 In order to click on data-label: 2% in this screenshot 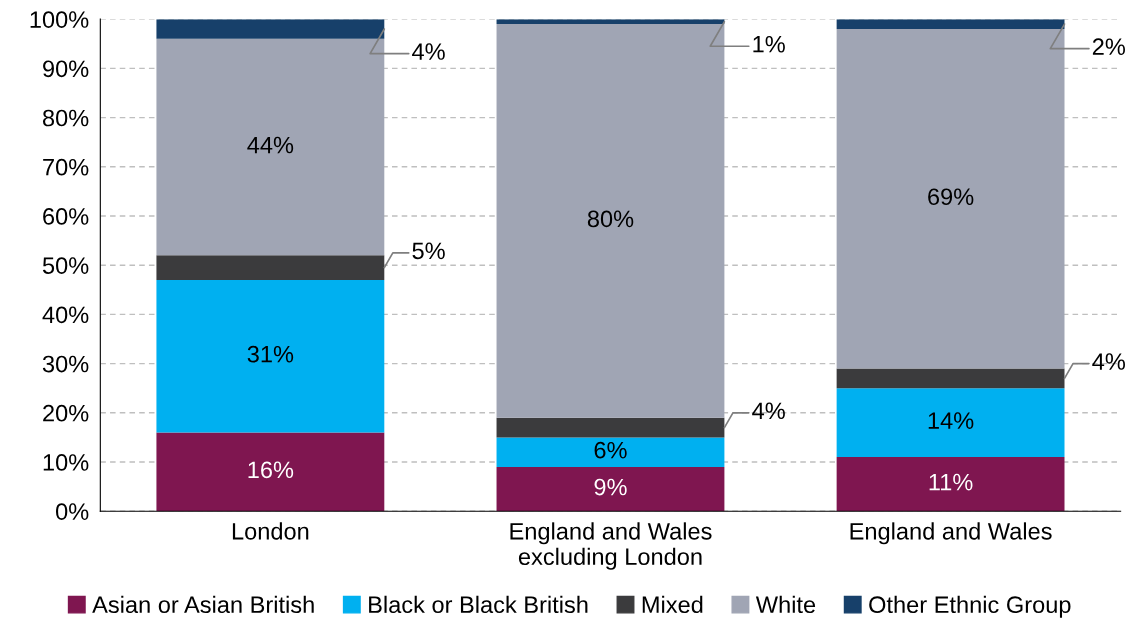, I will do `click(1108, 46)`.